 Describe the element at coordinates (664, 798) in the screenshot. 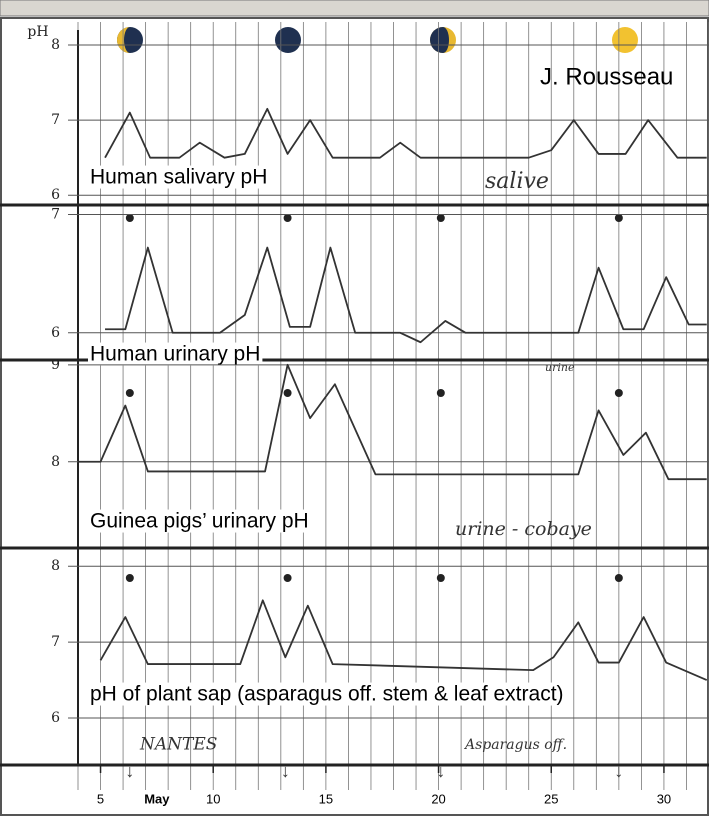

I see `x-tick-label: 30` at that location.